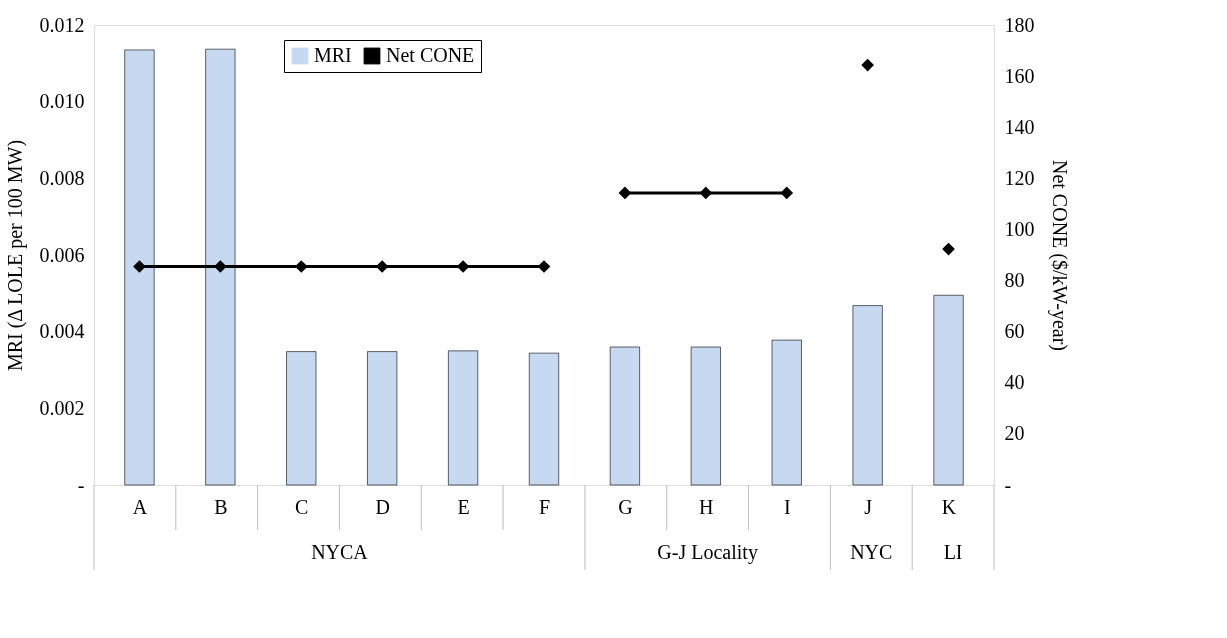 The image size is (1227, 638). Describe the element at coordinates (140, 506) in the screenshot. I see `x-tick-label: A` at that location.